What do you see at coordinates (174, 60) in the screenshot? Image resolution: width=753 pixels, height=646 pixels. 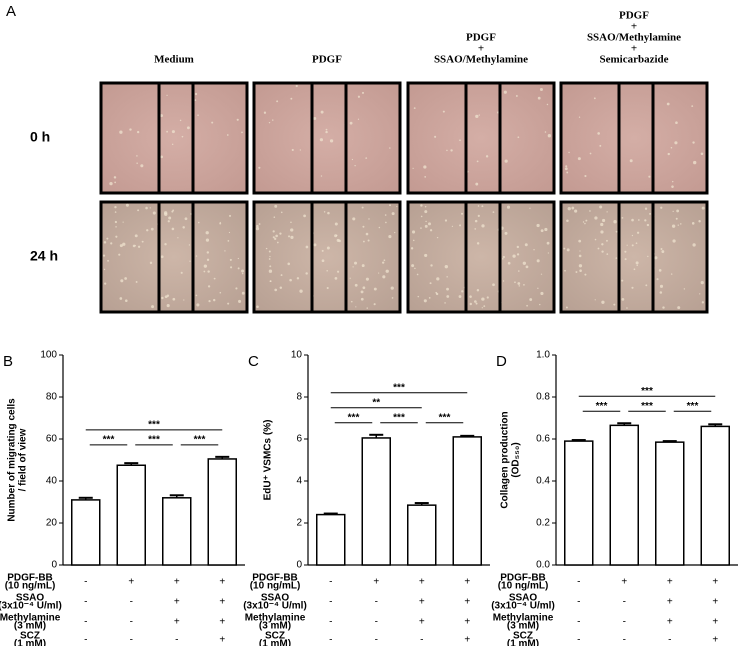 I see `column-header: Medium` at bounding box center [174, 60].